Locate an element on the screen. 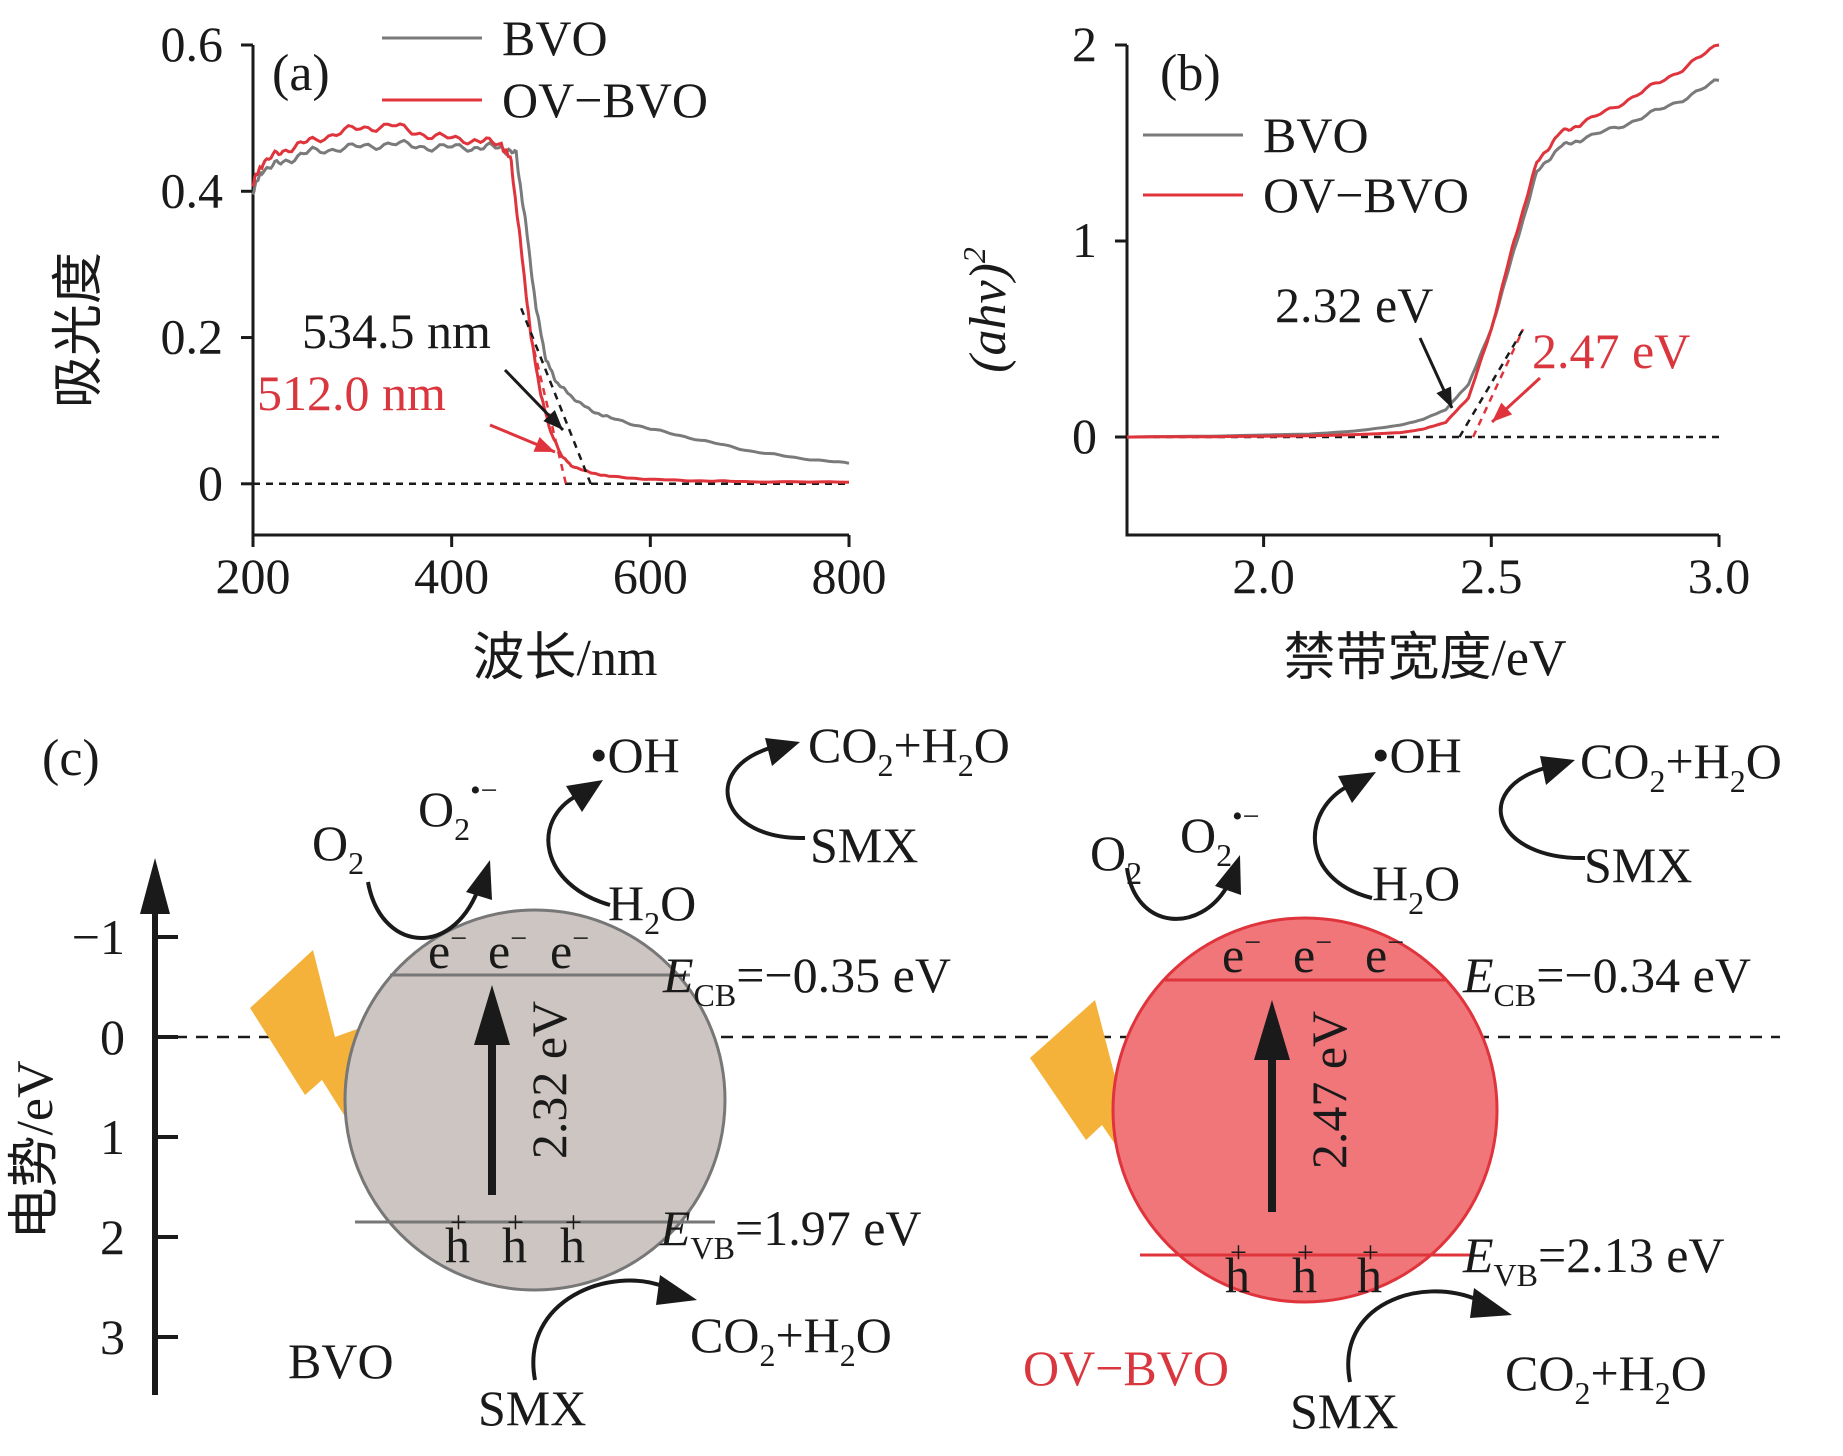 Image resolution: width=1843 pixels, height=1456 pixels. y-tick-label: 0.4 is located at coordinates (192, 190).